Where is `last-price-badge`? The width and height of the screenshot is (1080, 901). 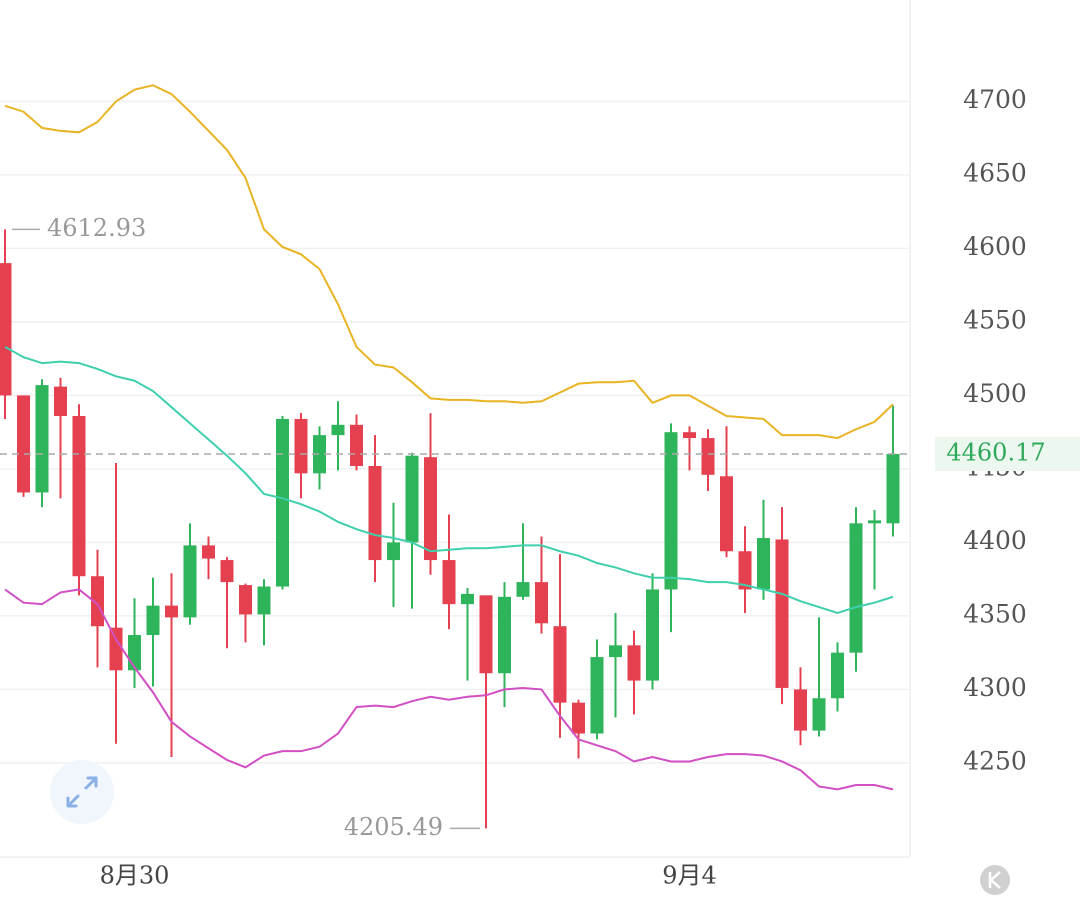 last-price-badge is located at coordinates (1007, 453).